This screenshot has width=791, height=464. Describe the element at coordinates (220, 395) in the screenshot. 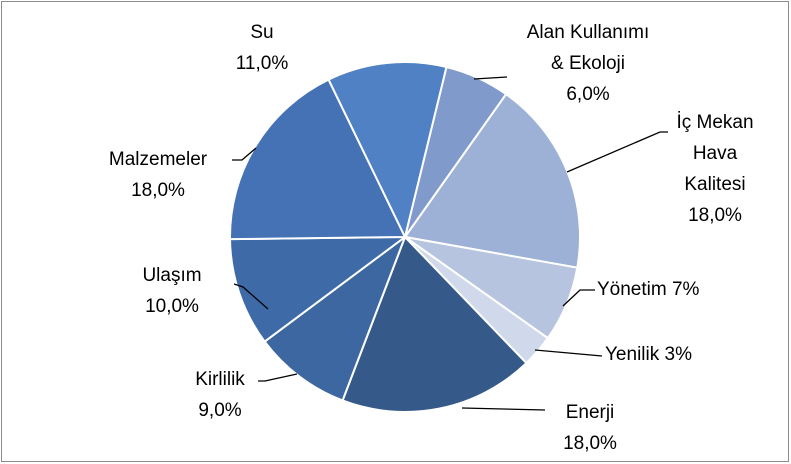

I see `slice-label: Kirlilik 9,0%` at that location.